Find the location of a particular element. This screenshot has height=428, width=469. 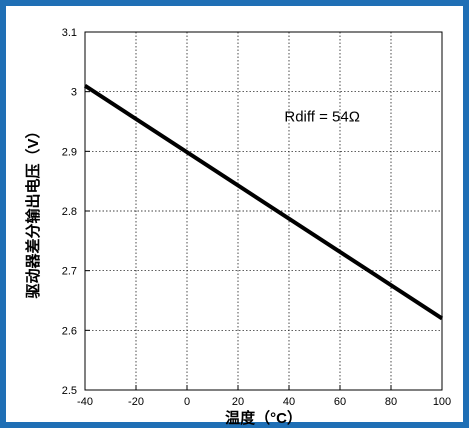

y-tick-label: 2.5 is located at coordinates (69, 391).